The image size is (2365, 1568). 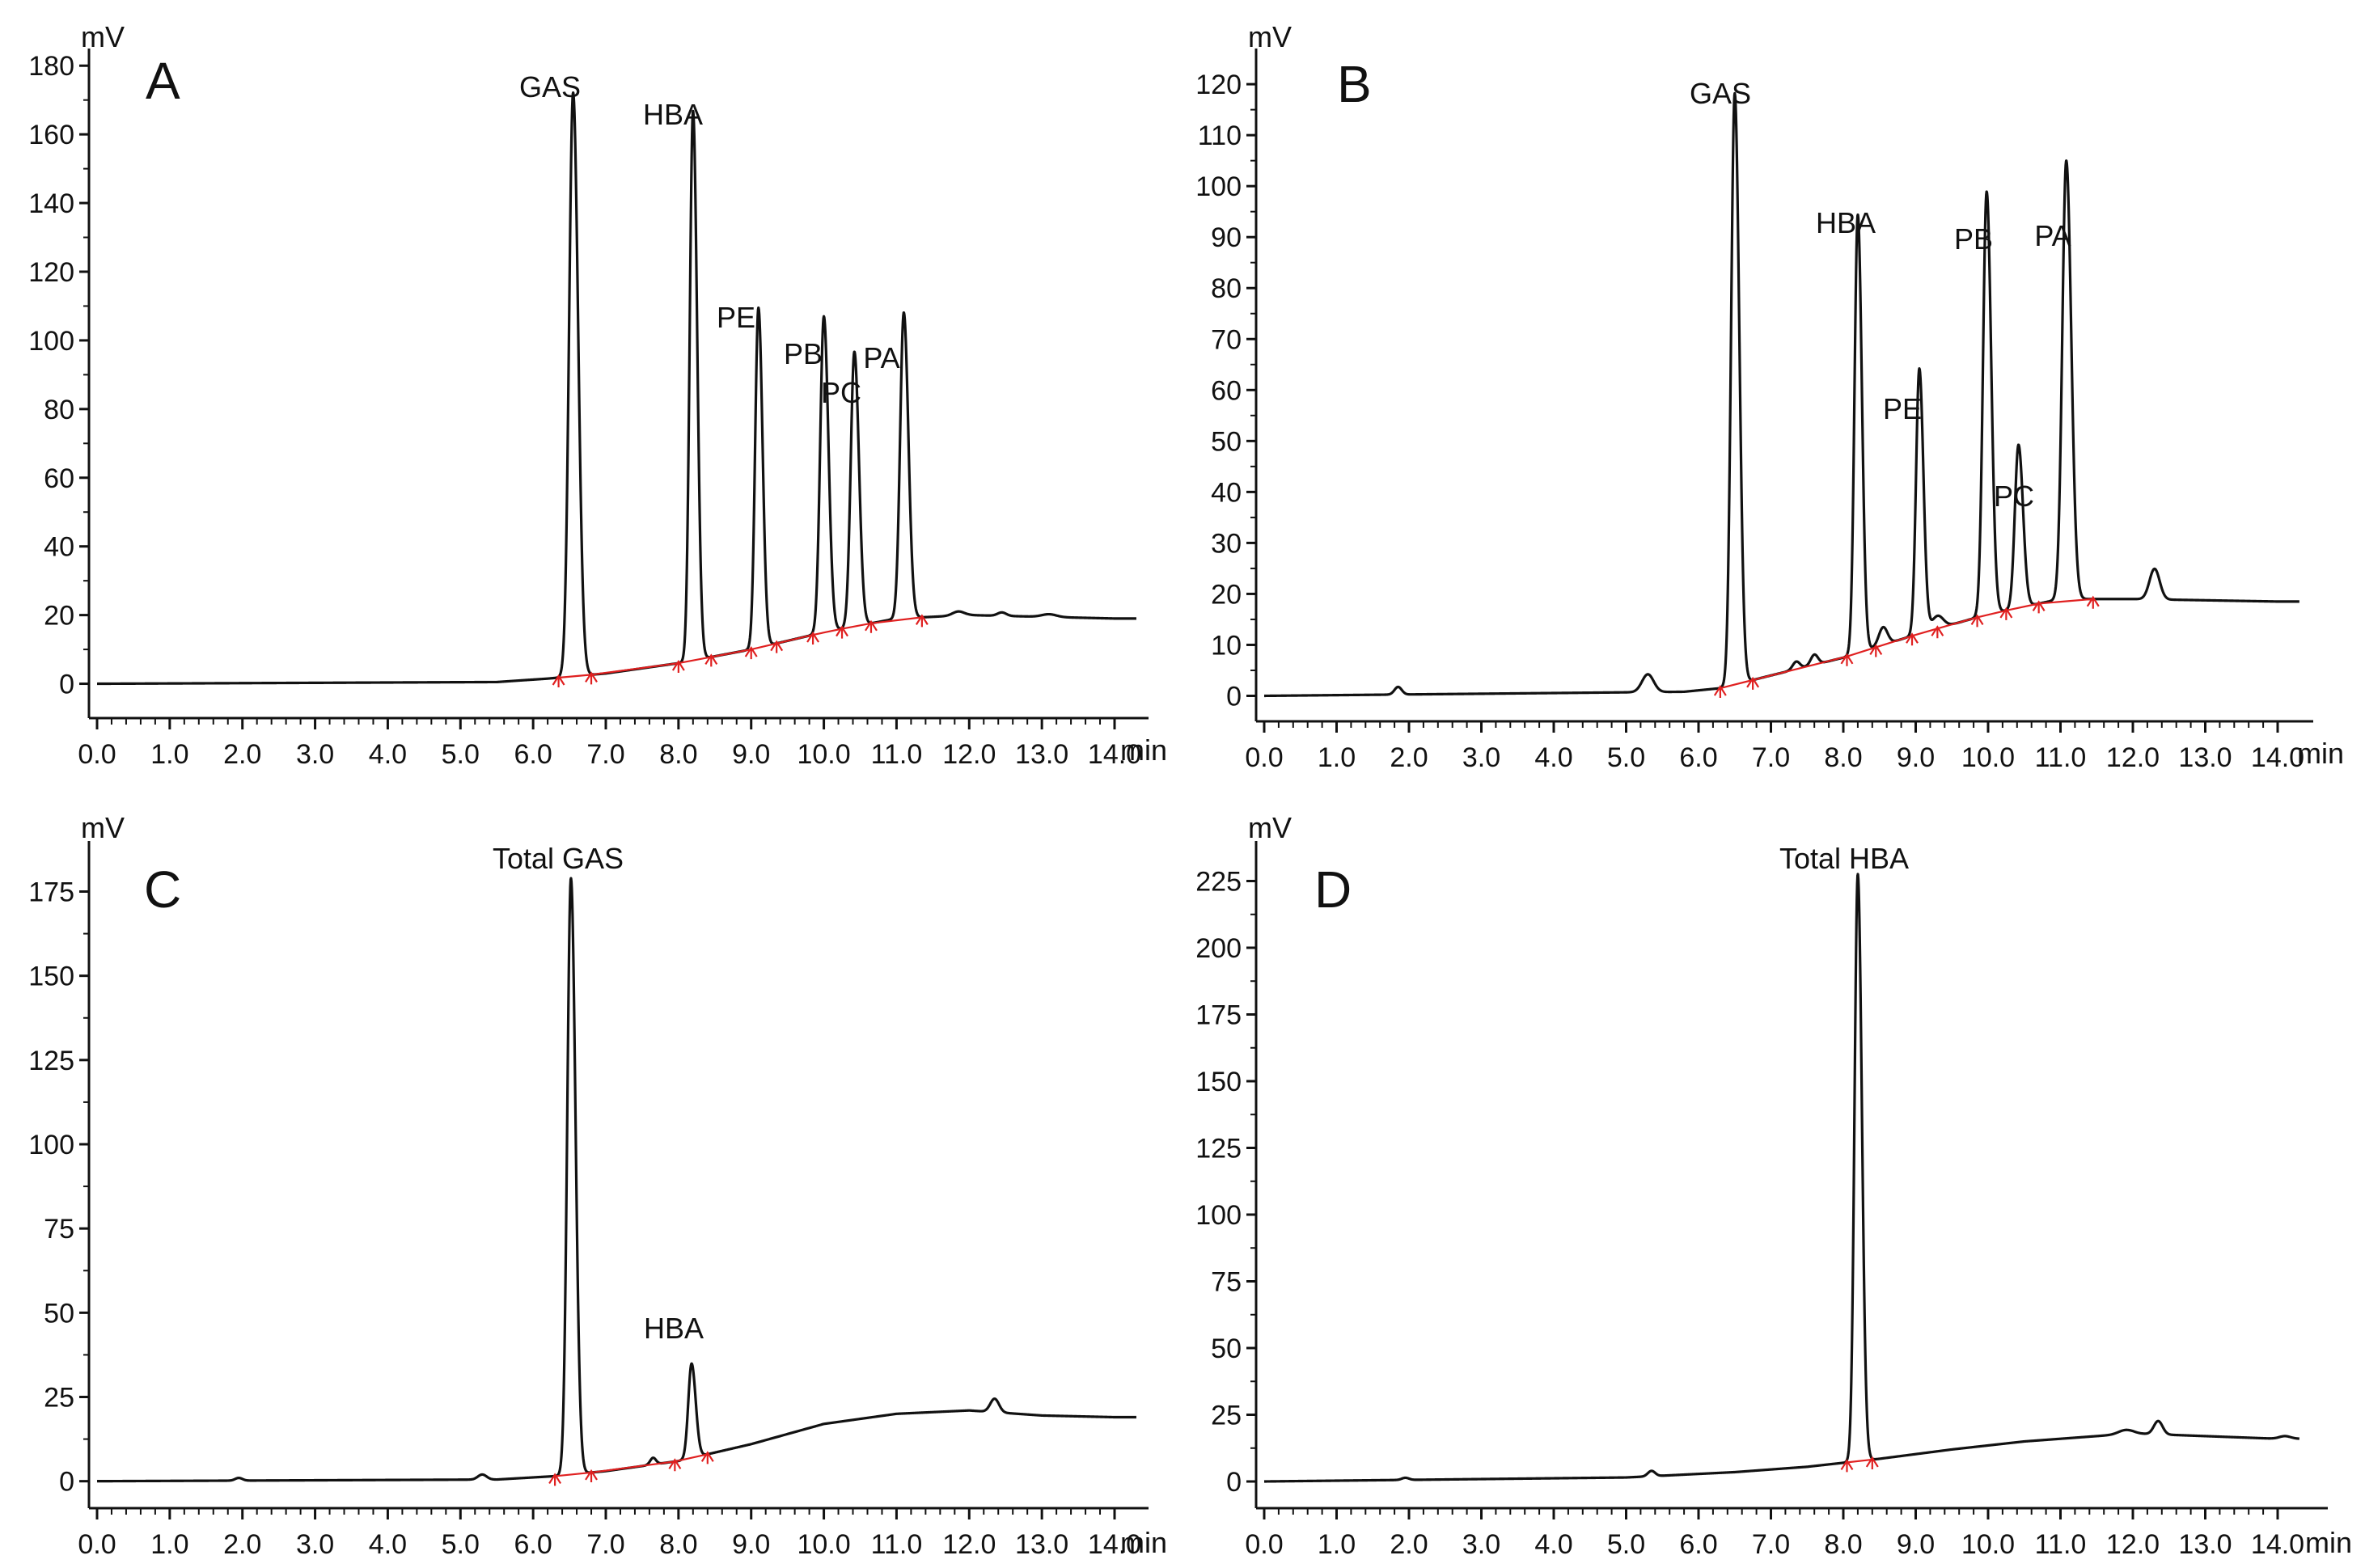 What do you see at coordinates (571, 878) in the screenshot?
I see `peak-apex-total-gas` at bounding box center [571, 878].